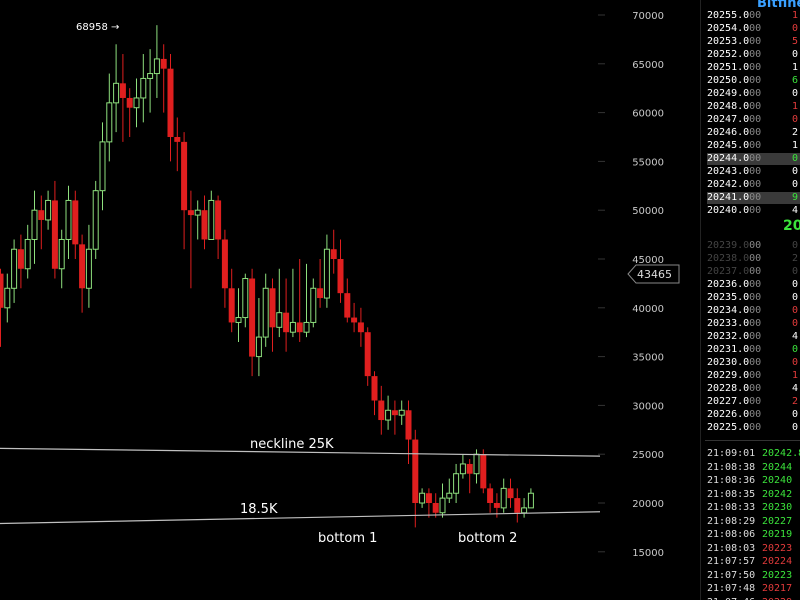  What do you see at coordinates (753, 298) in the screenshot?
I see `book-row: 20235.000 0` at bounding box center [753, 298].